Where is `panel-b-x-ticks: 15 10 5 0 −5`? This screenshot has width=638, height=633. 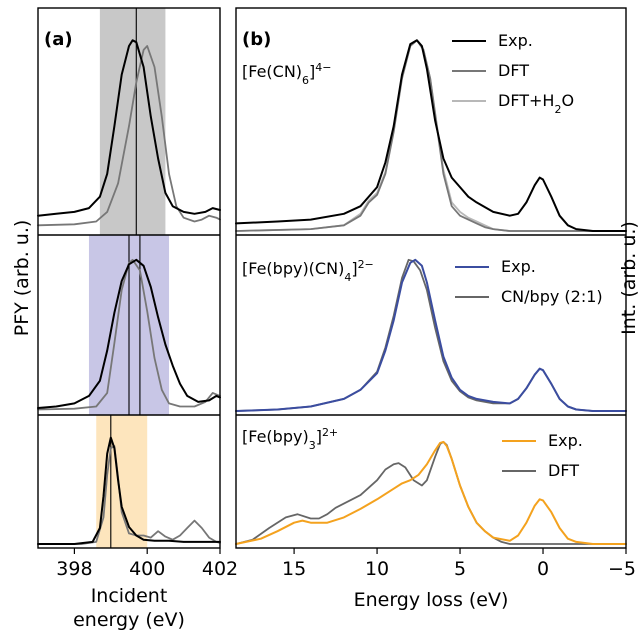
panel-b-x-ticks: 15 10 5 0 −5 is located at coordinates (459, 564).